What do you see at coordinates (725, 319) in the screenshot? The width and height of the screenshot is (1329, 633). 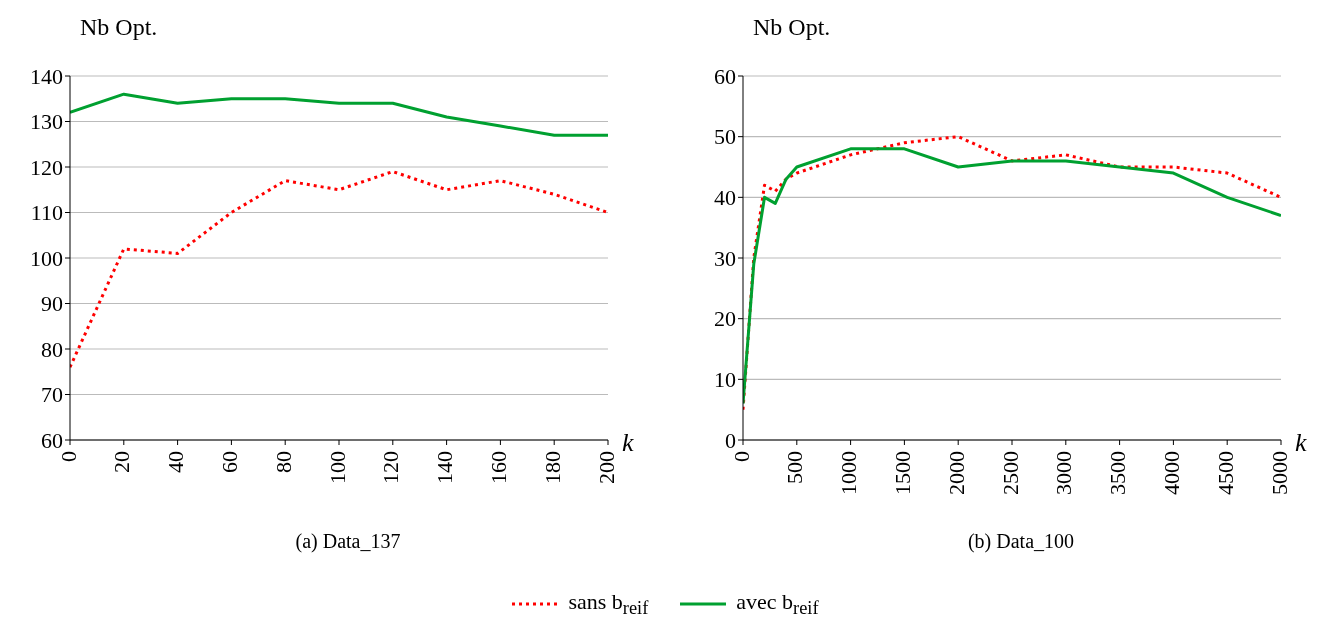 I see `y-tick-label: 20` at bounding box center [725, 319].